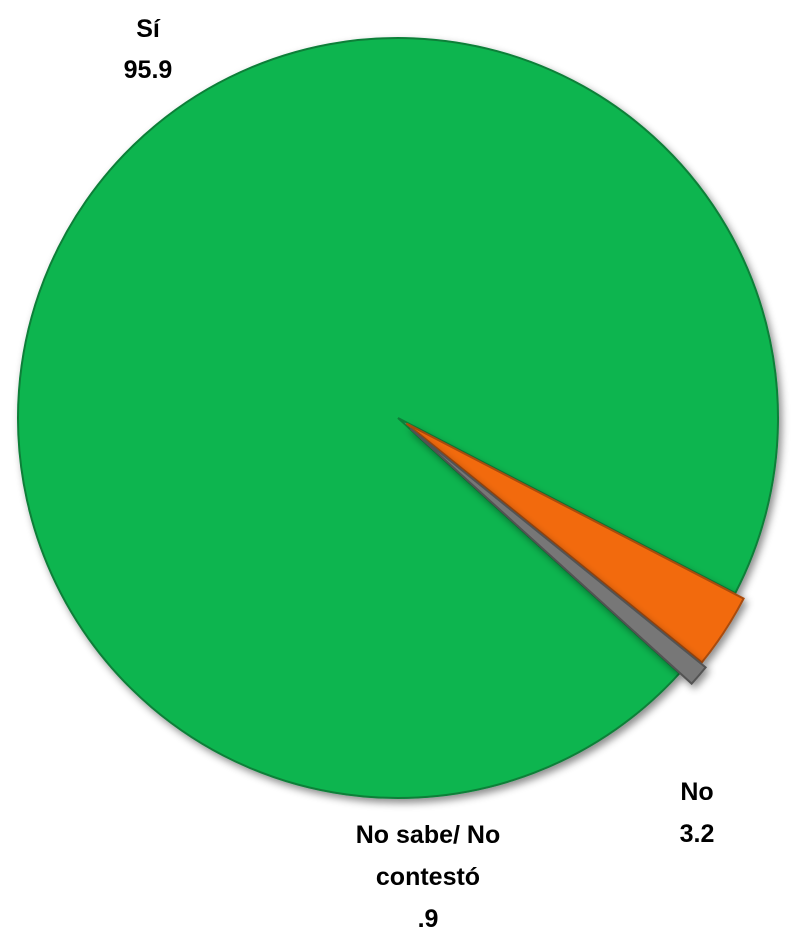 The width and height of the screenshot is (792, 937). I want to click on slice-value-nsnc: .9, so click(428, 919).